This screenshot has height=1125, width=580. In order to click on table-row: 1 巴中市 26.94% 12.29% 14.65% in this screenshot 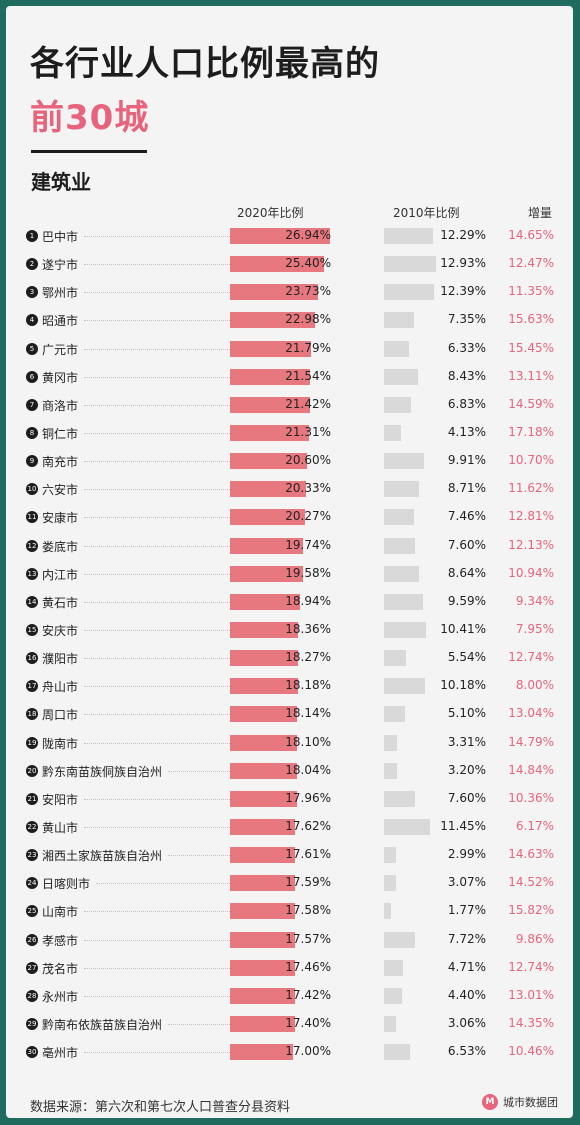, I will do `click(289, 236)`.